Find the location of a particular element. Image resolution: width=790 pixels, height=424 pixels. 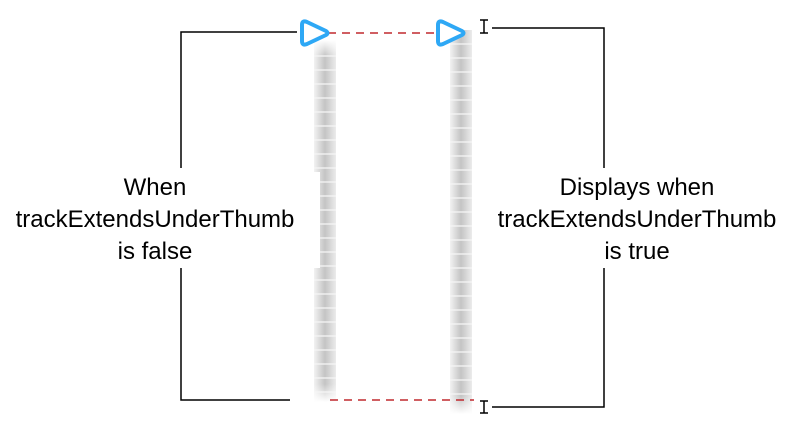

right-bracket-lower is located at coordinates (548, 338).